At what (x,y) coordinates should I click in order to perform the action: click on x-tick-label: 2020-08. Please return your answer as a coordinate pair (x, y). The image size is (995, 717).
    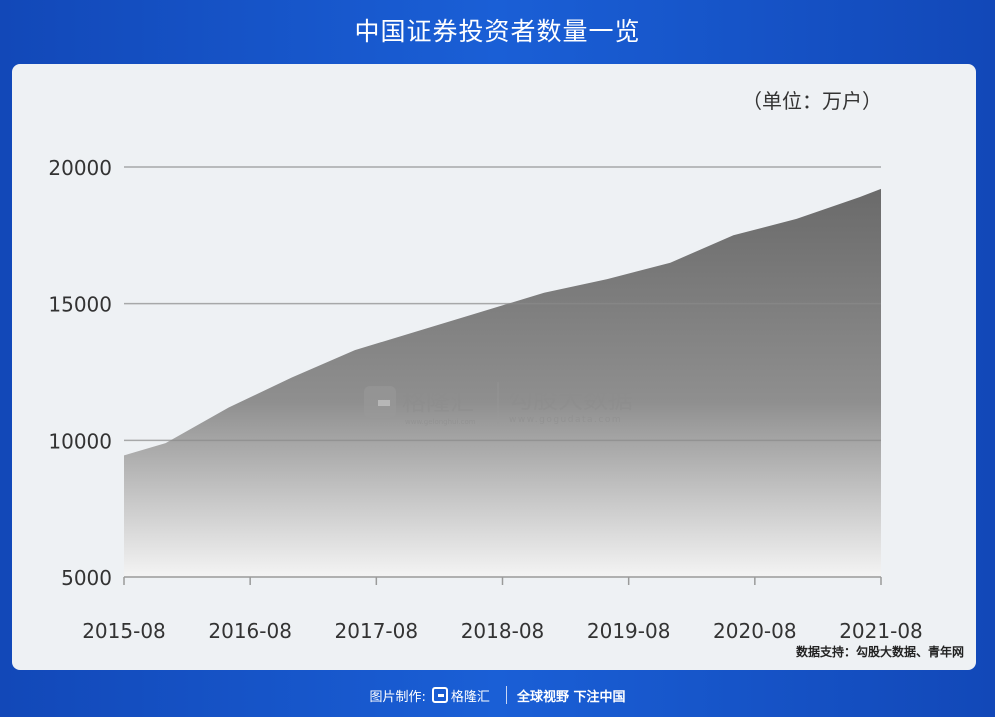
    Looking at the image, I should click on (755, 631).